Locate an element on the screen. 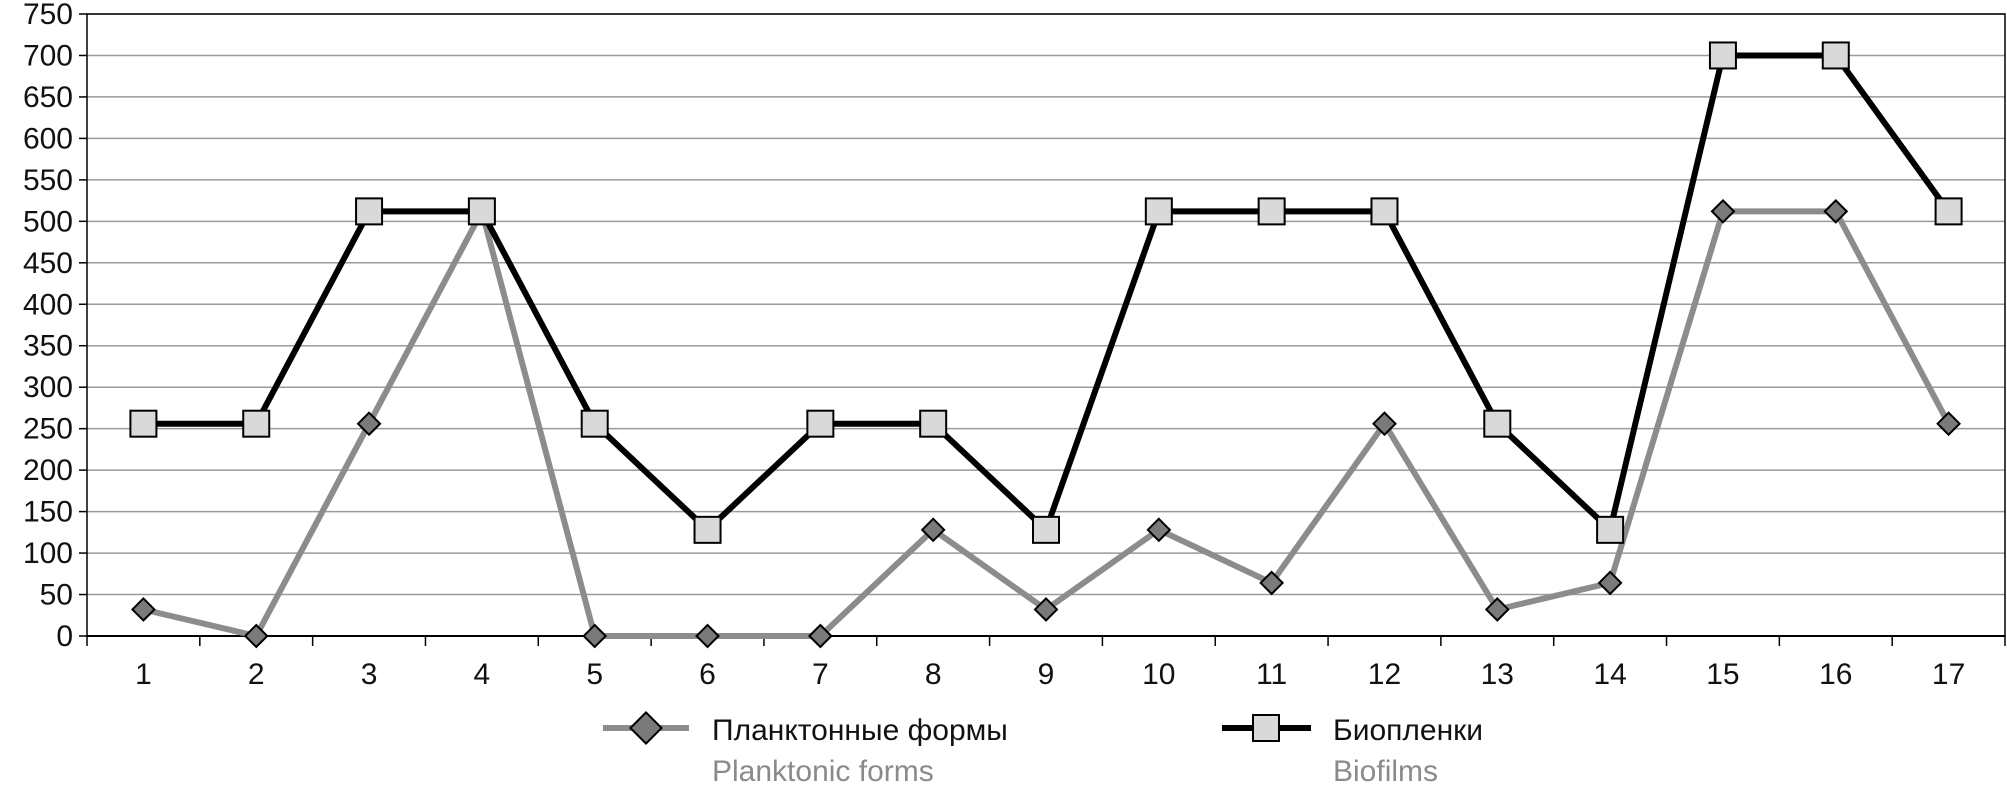 The image size is (2007, 793). legend-marker-planktonic is located at coordinates (646, 728).